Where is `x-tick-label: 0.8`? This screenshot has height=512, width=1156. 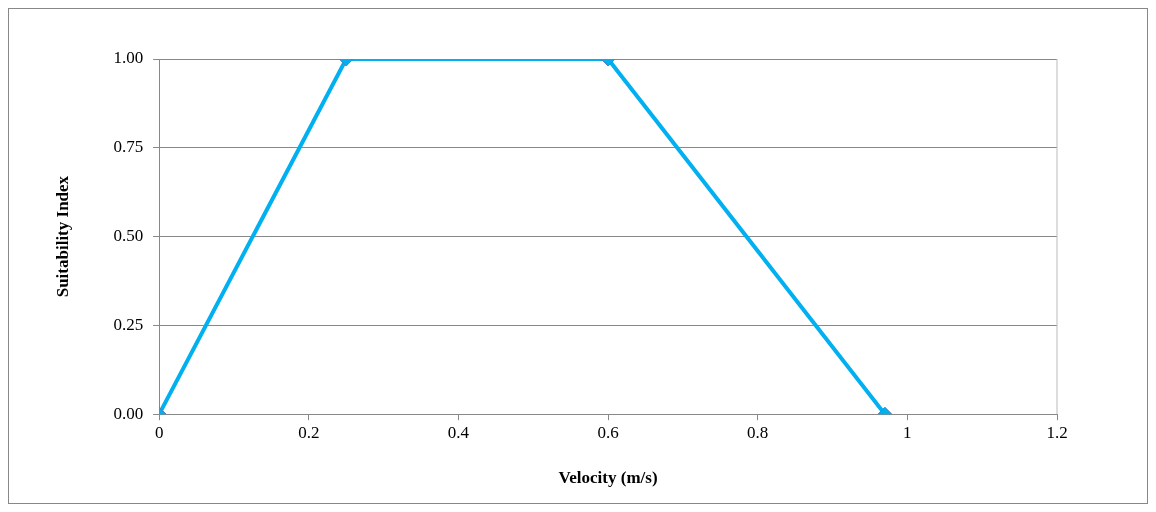
x-tick-label: 0.8 is located at coordinates (758, 432).